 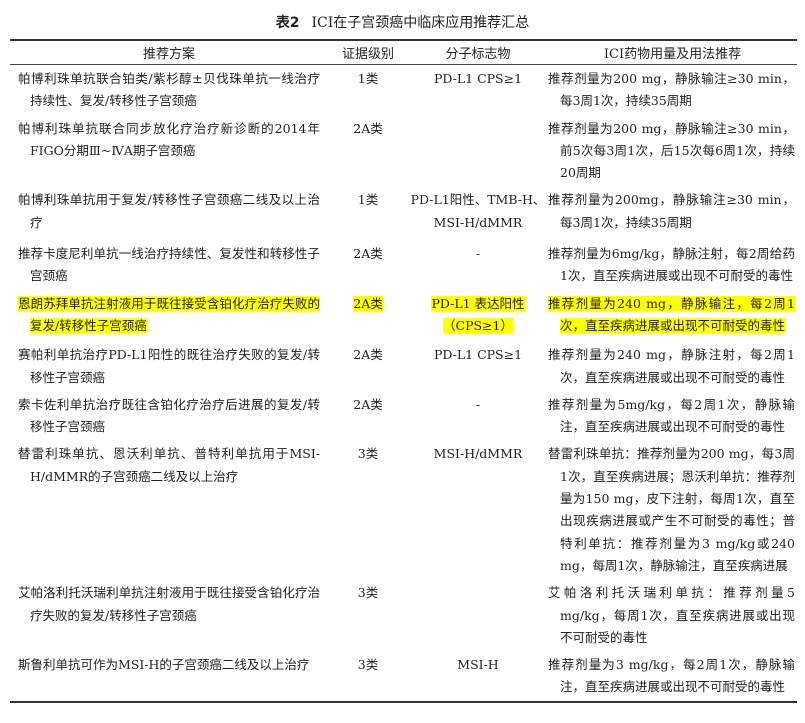 I want to click on dosage-cell: 推荐剂量为3 mg/kg，每2周1次，静脉输注，直至疾病进展或出现不可耐受的毒性, so click(x=672, y=677).